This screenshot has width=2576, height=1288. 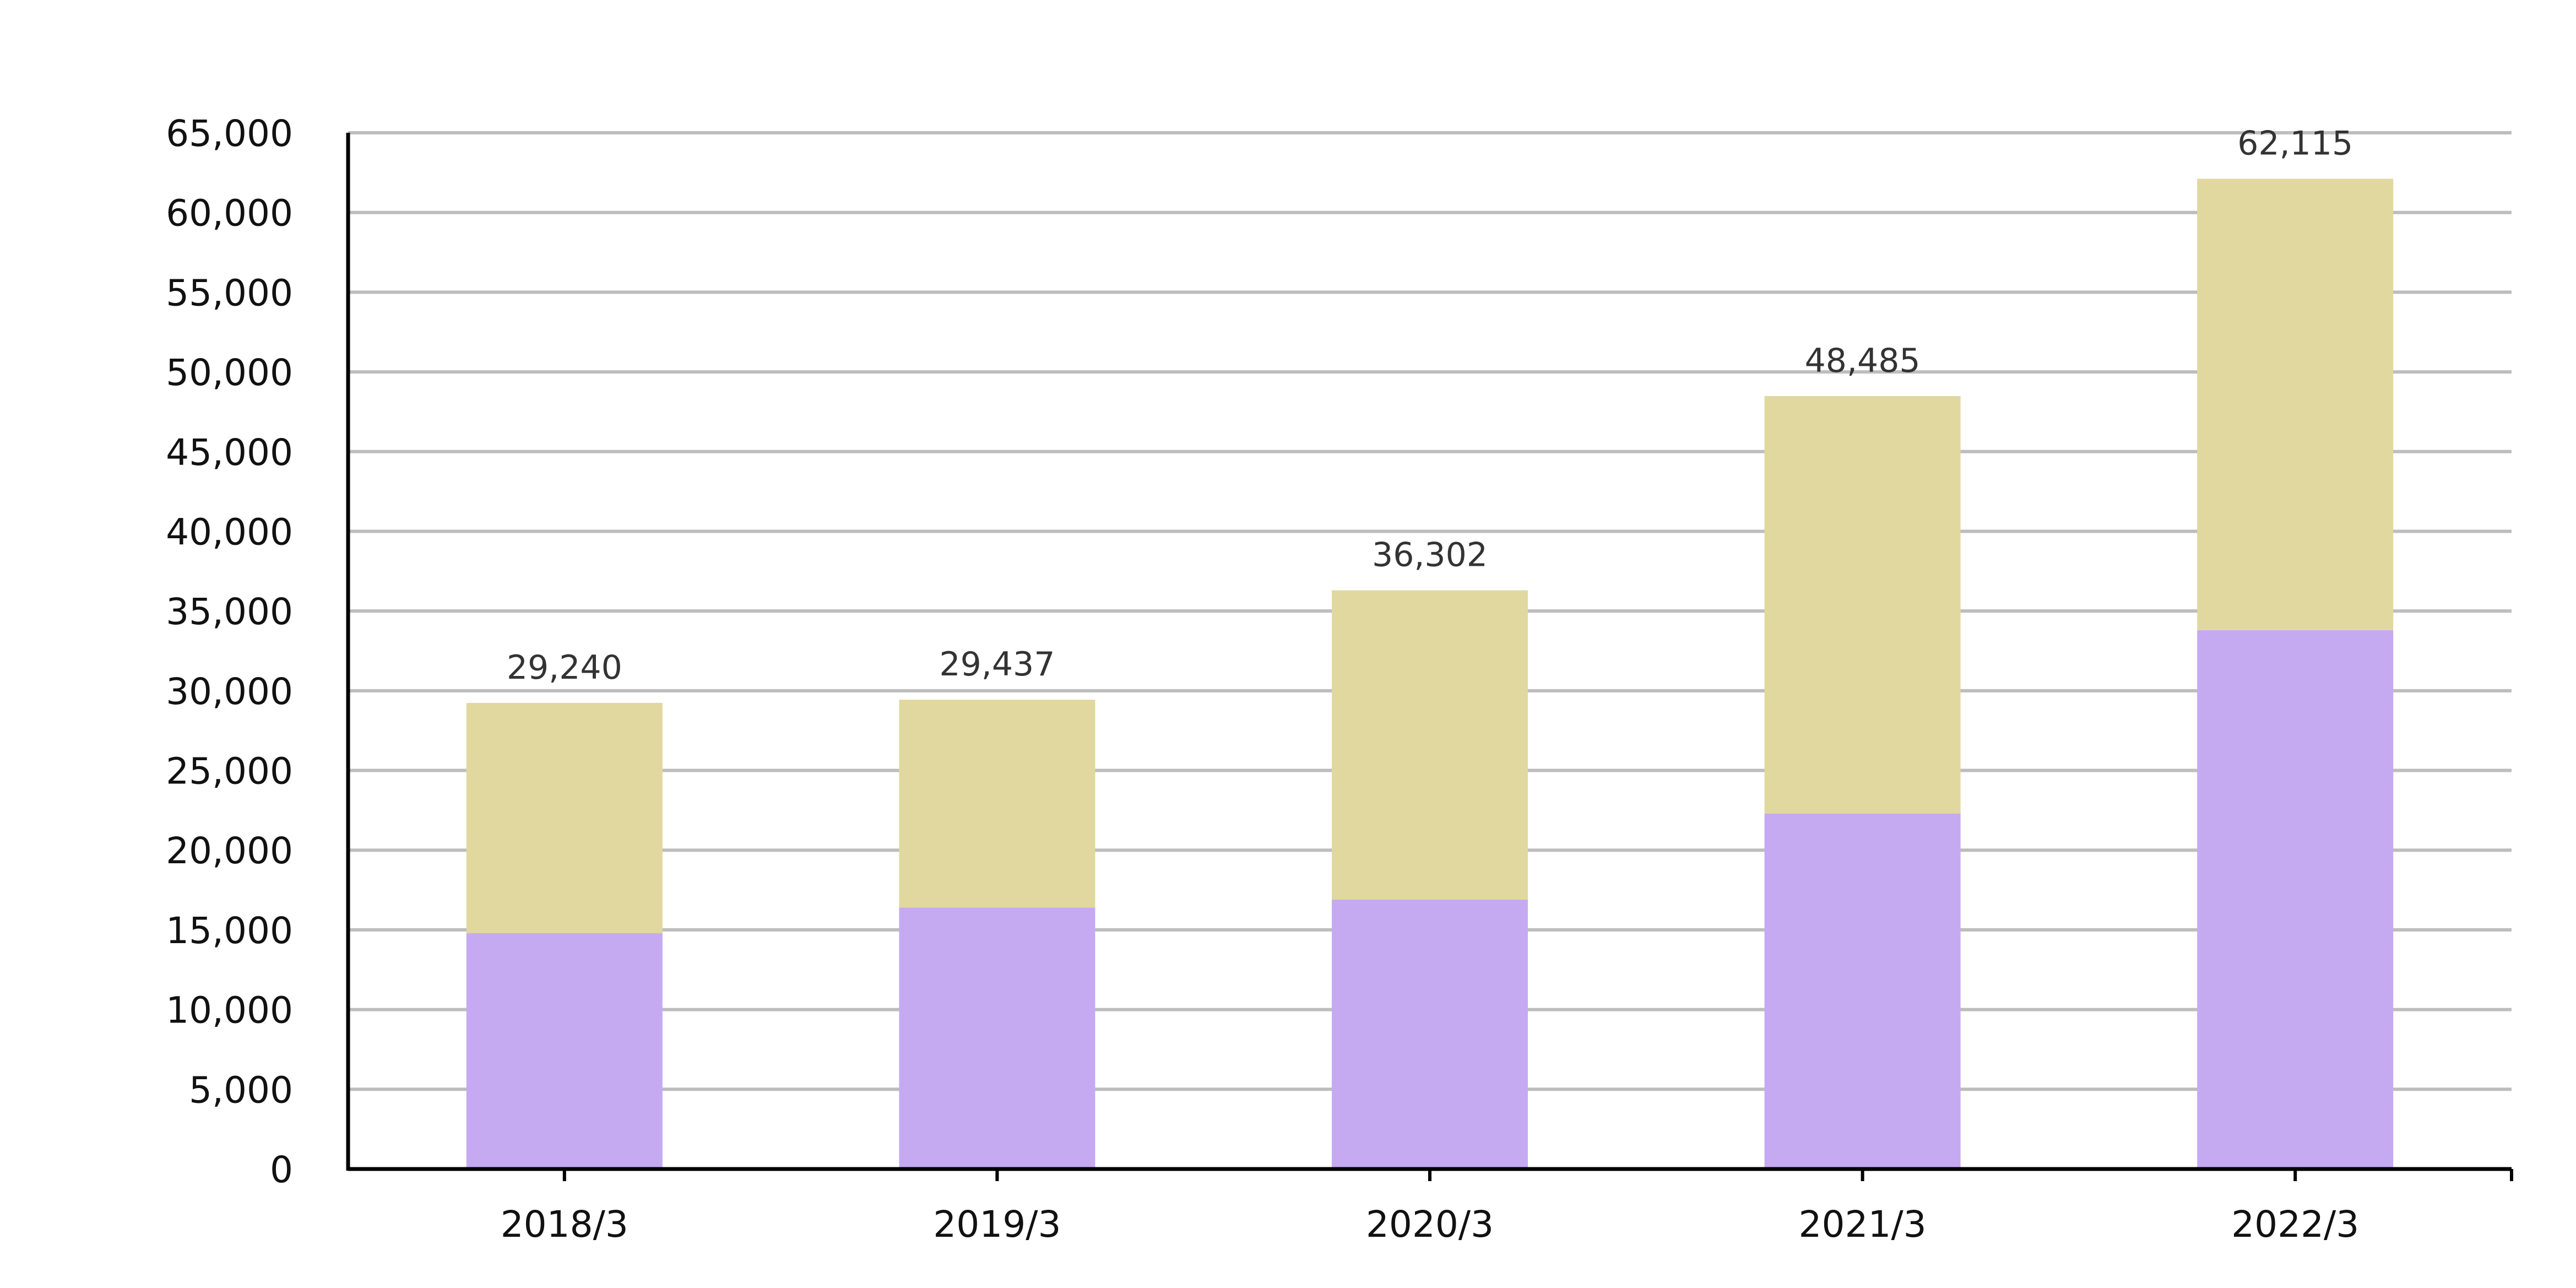 What do you see at coordinates (997, 665) in the screenshot?
I see `bar-total-label: 29,437` at bounding box center [997, 665].